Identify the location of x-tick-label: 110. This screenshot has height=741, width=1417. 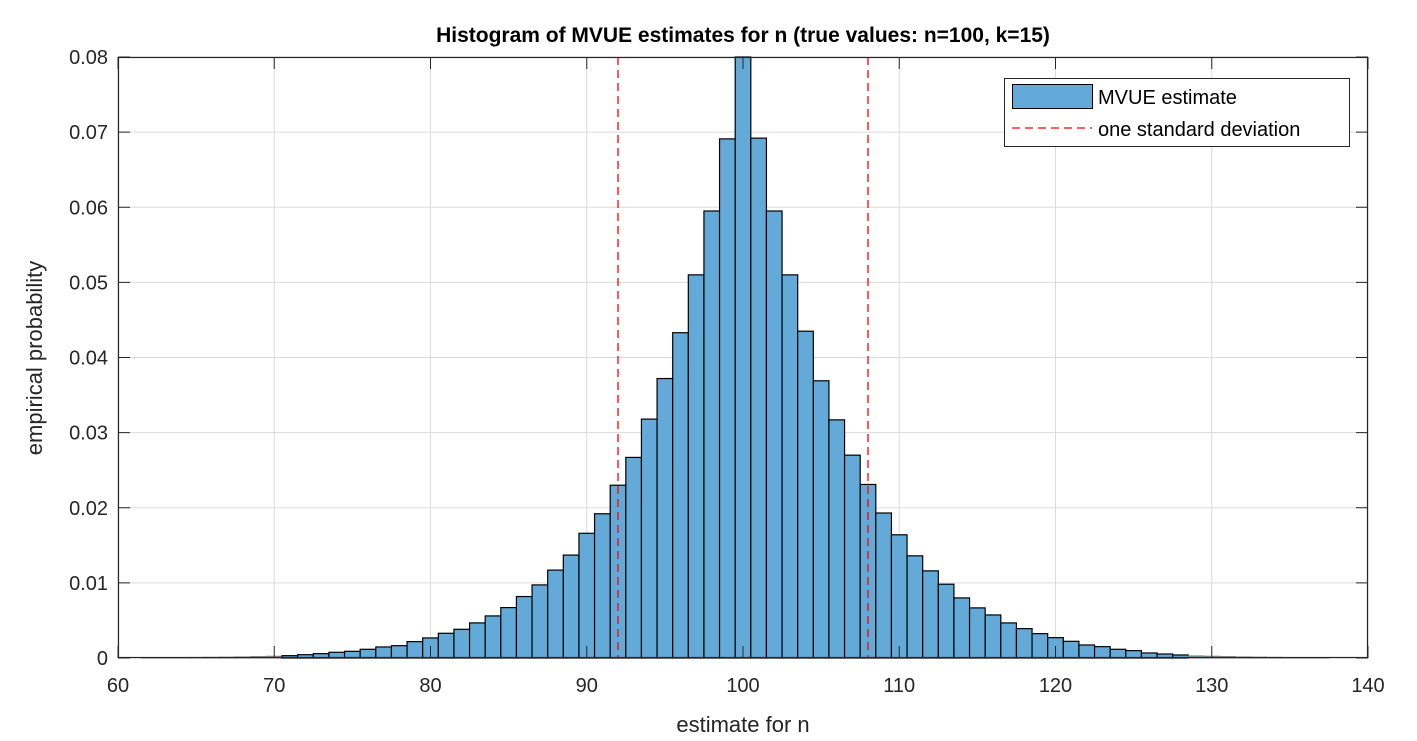
(899, 686).